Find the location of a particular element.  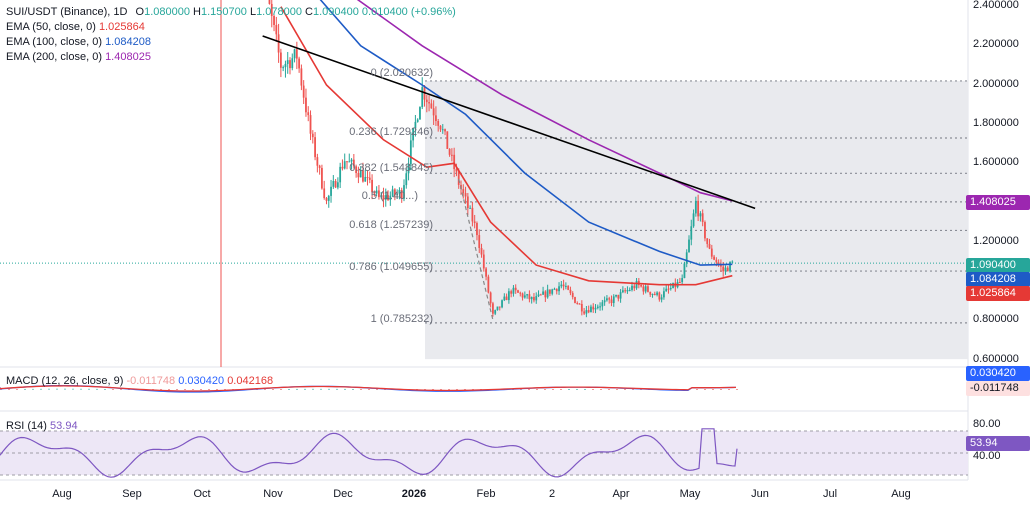

time-tick: Aug is located at coordinates (901, 494).